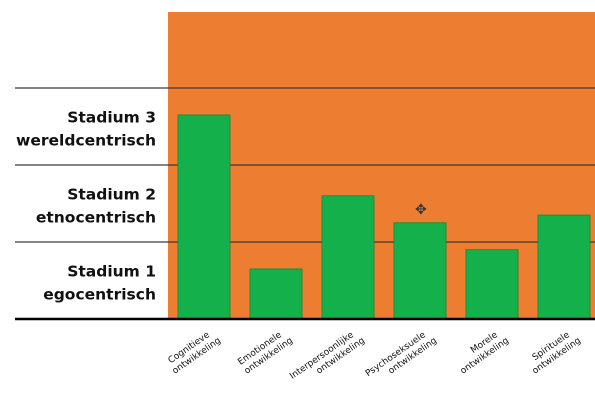  I want to click on stage-label-name: etnocentrisch, so click(96, 218).